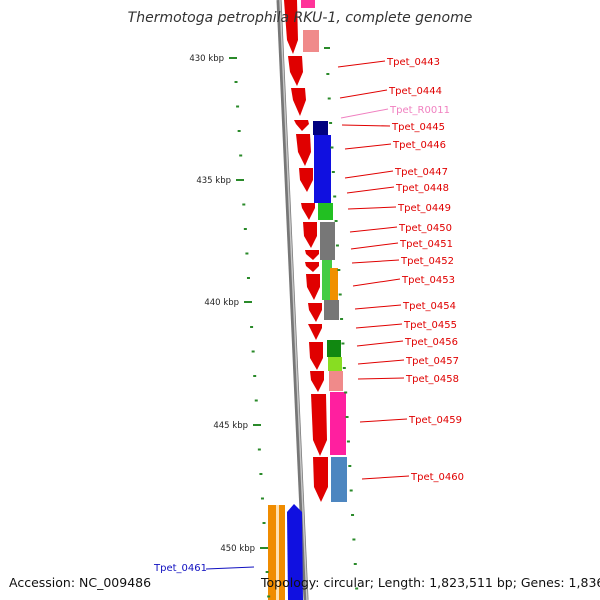 Image resolution: width=600 pixels, height=600 pixels. I want to click on right-dots, so click(341, 318).